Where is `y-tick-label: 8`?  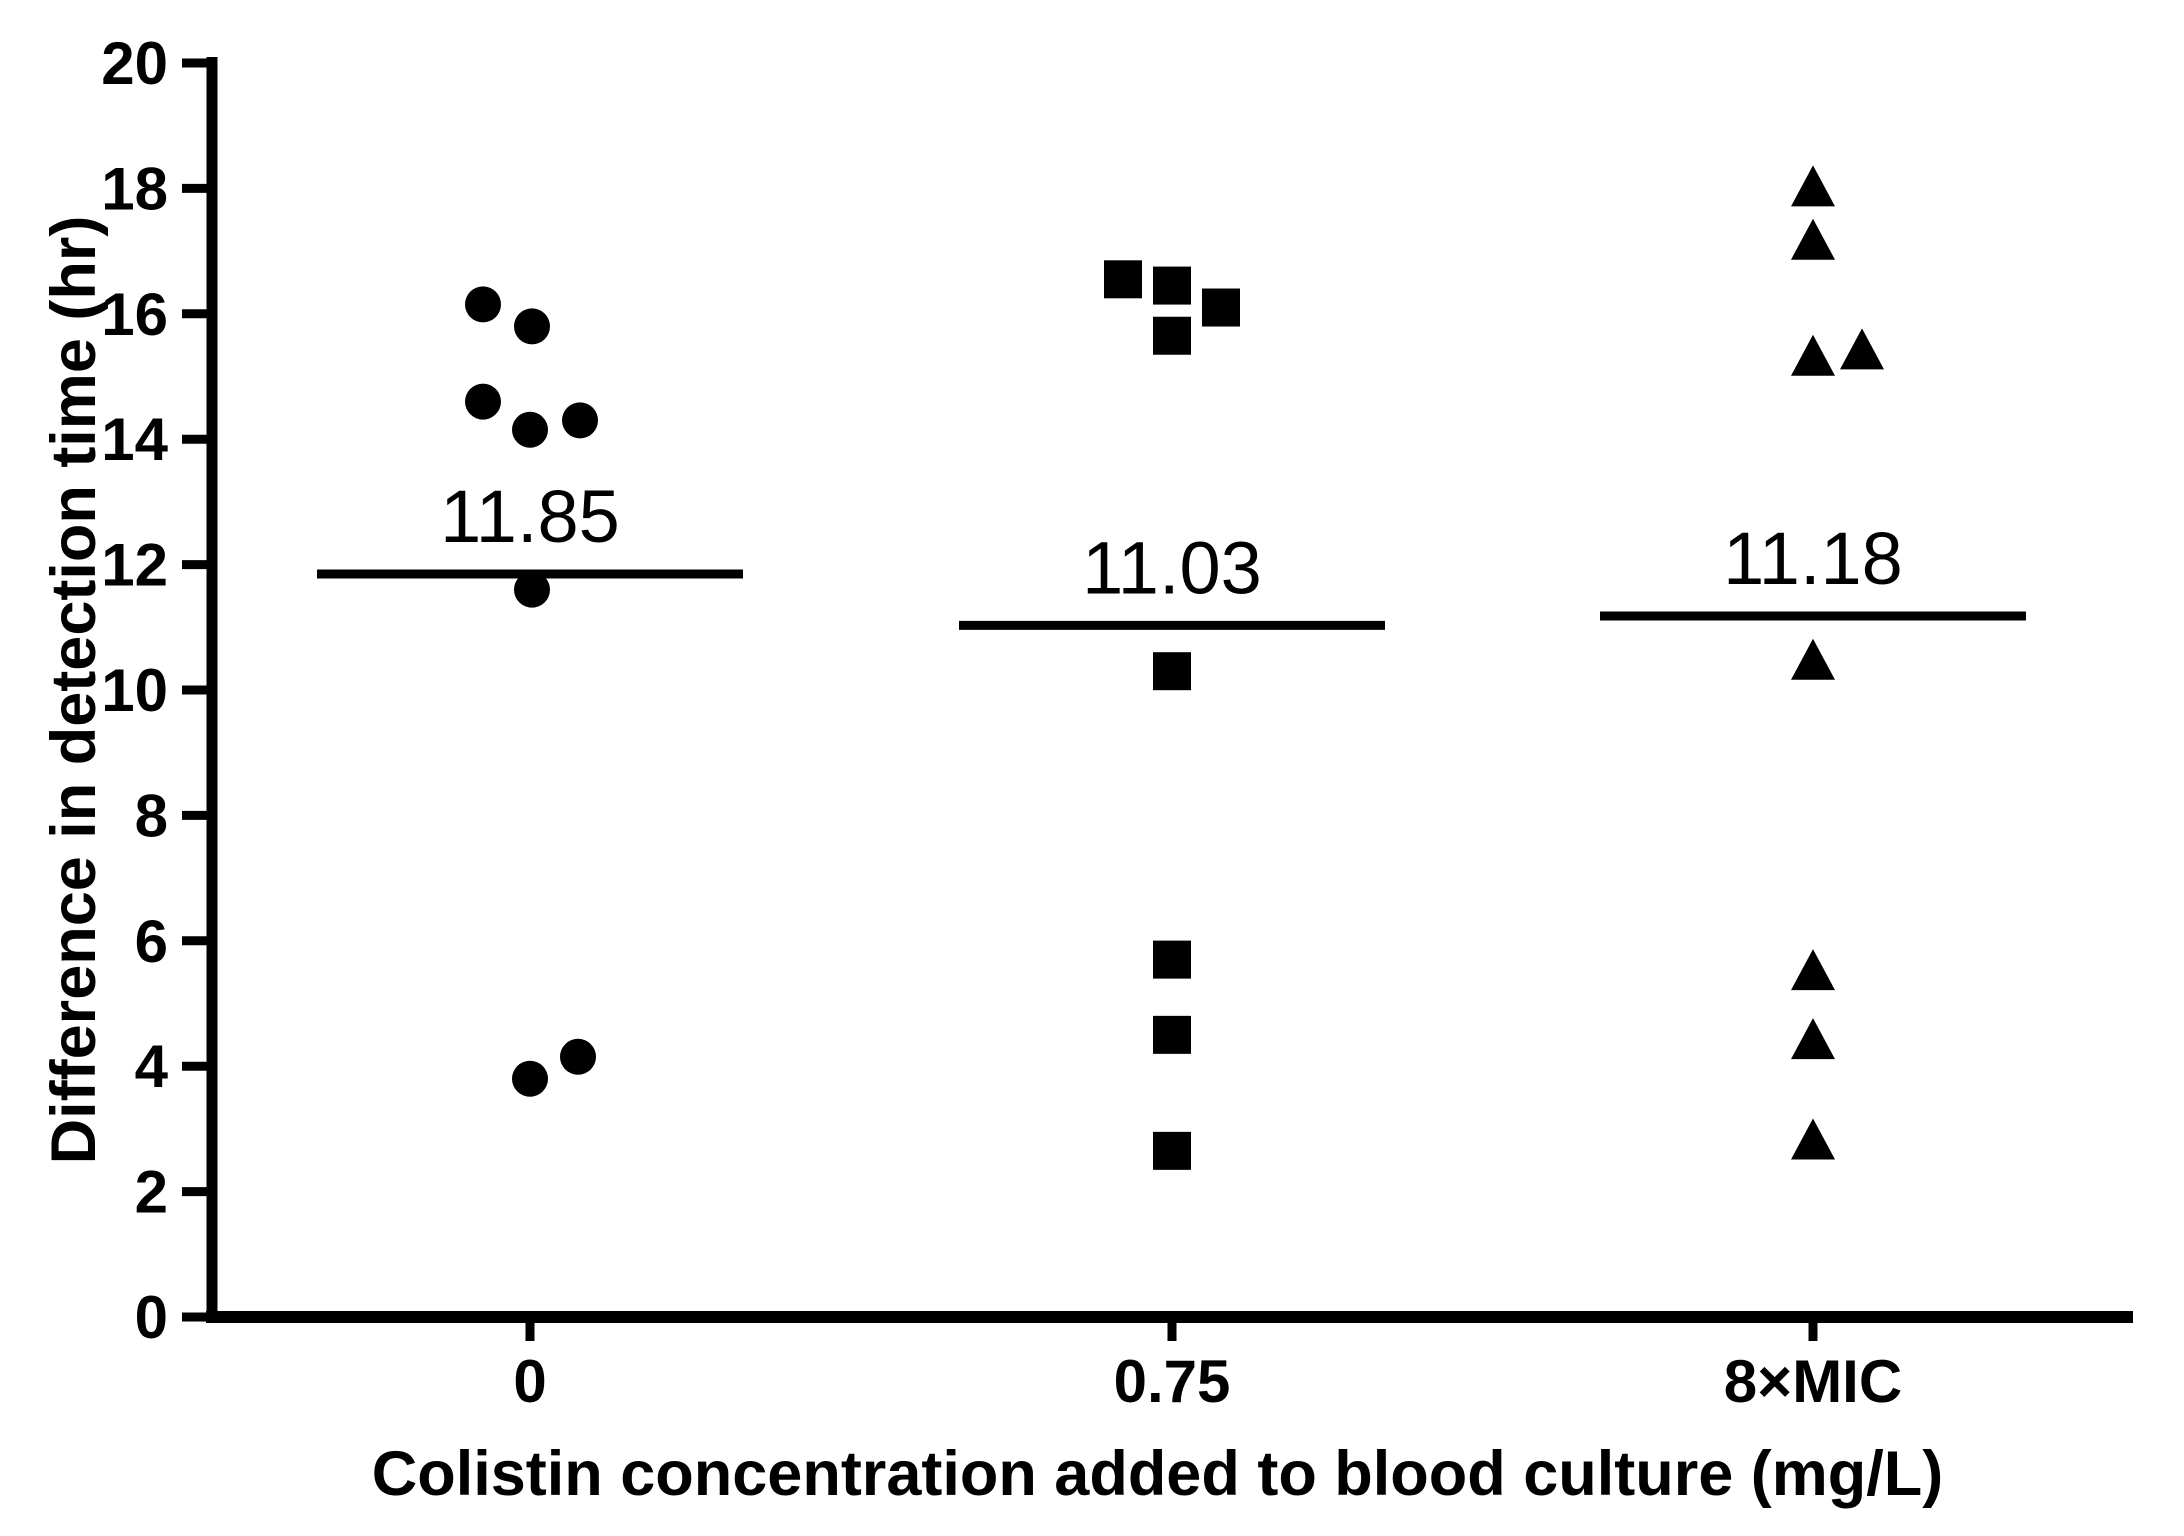 y-tick-label: 8 is located at coordinates (151, 815).